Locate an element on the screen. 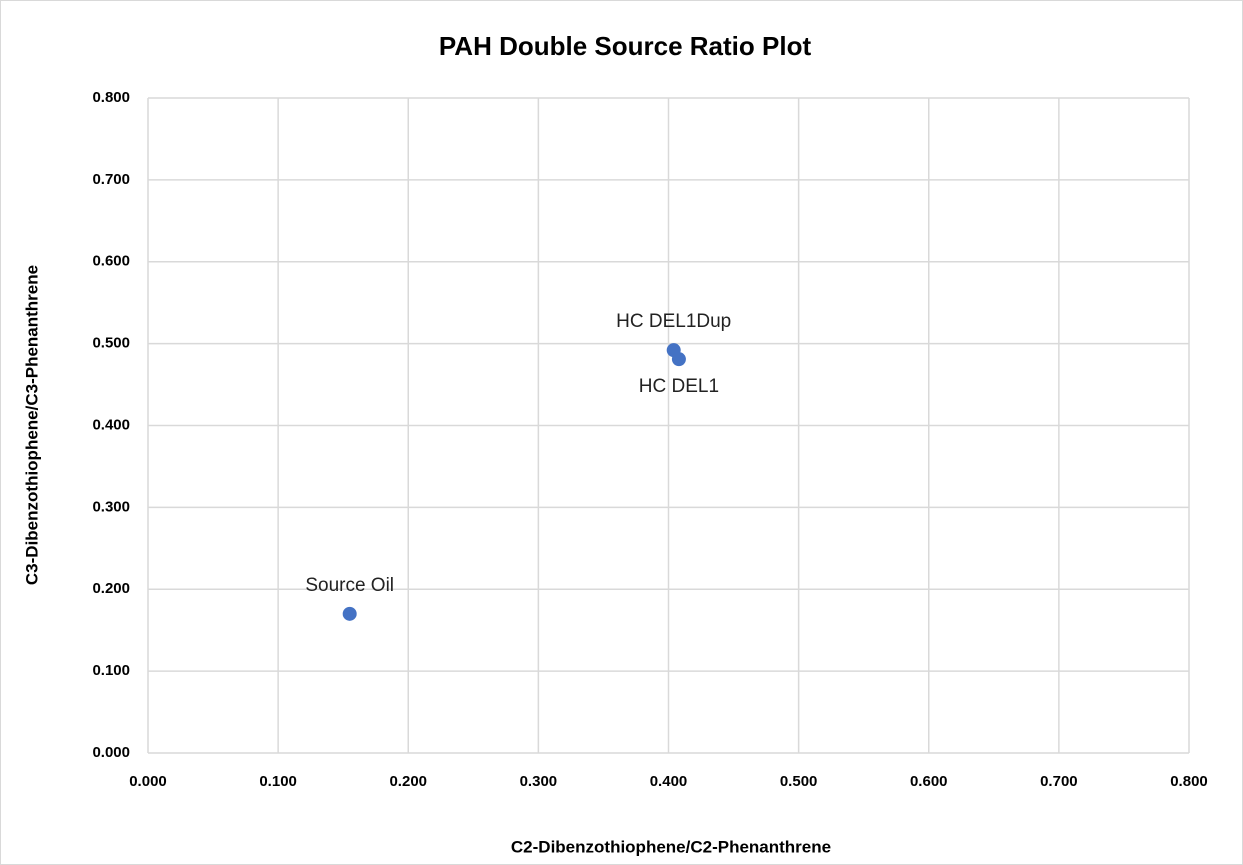  y-axis-title: C3-Dibenzothiophene/C3-Phenanthrene is located at coordinates (31, 425).